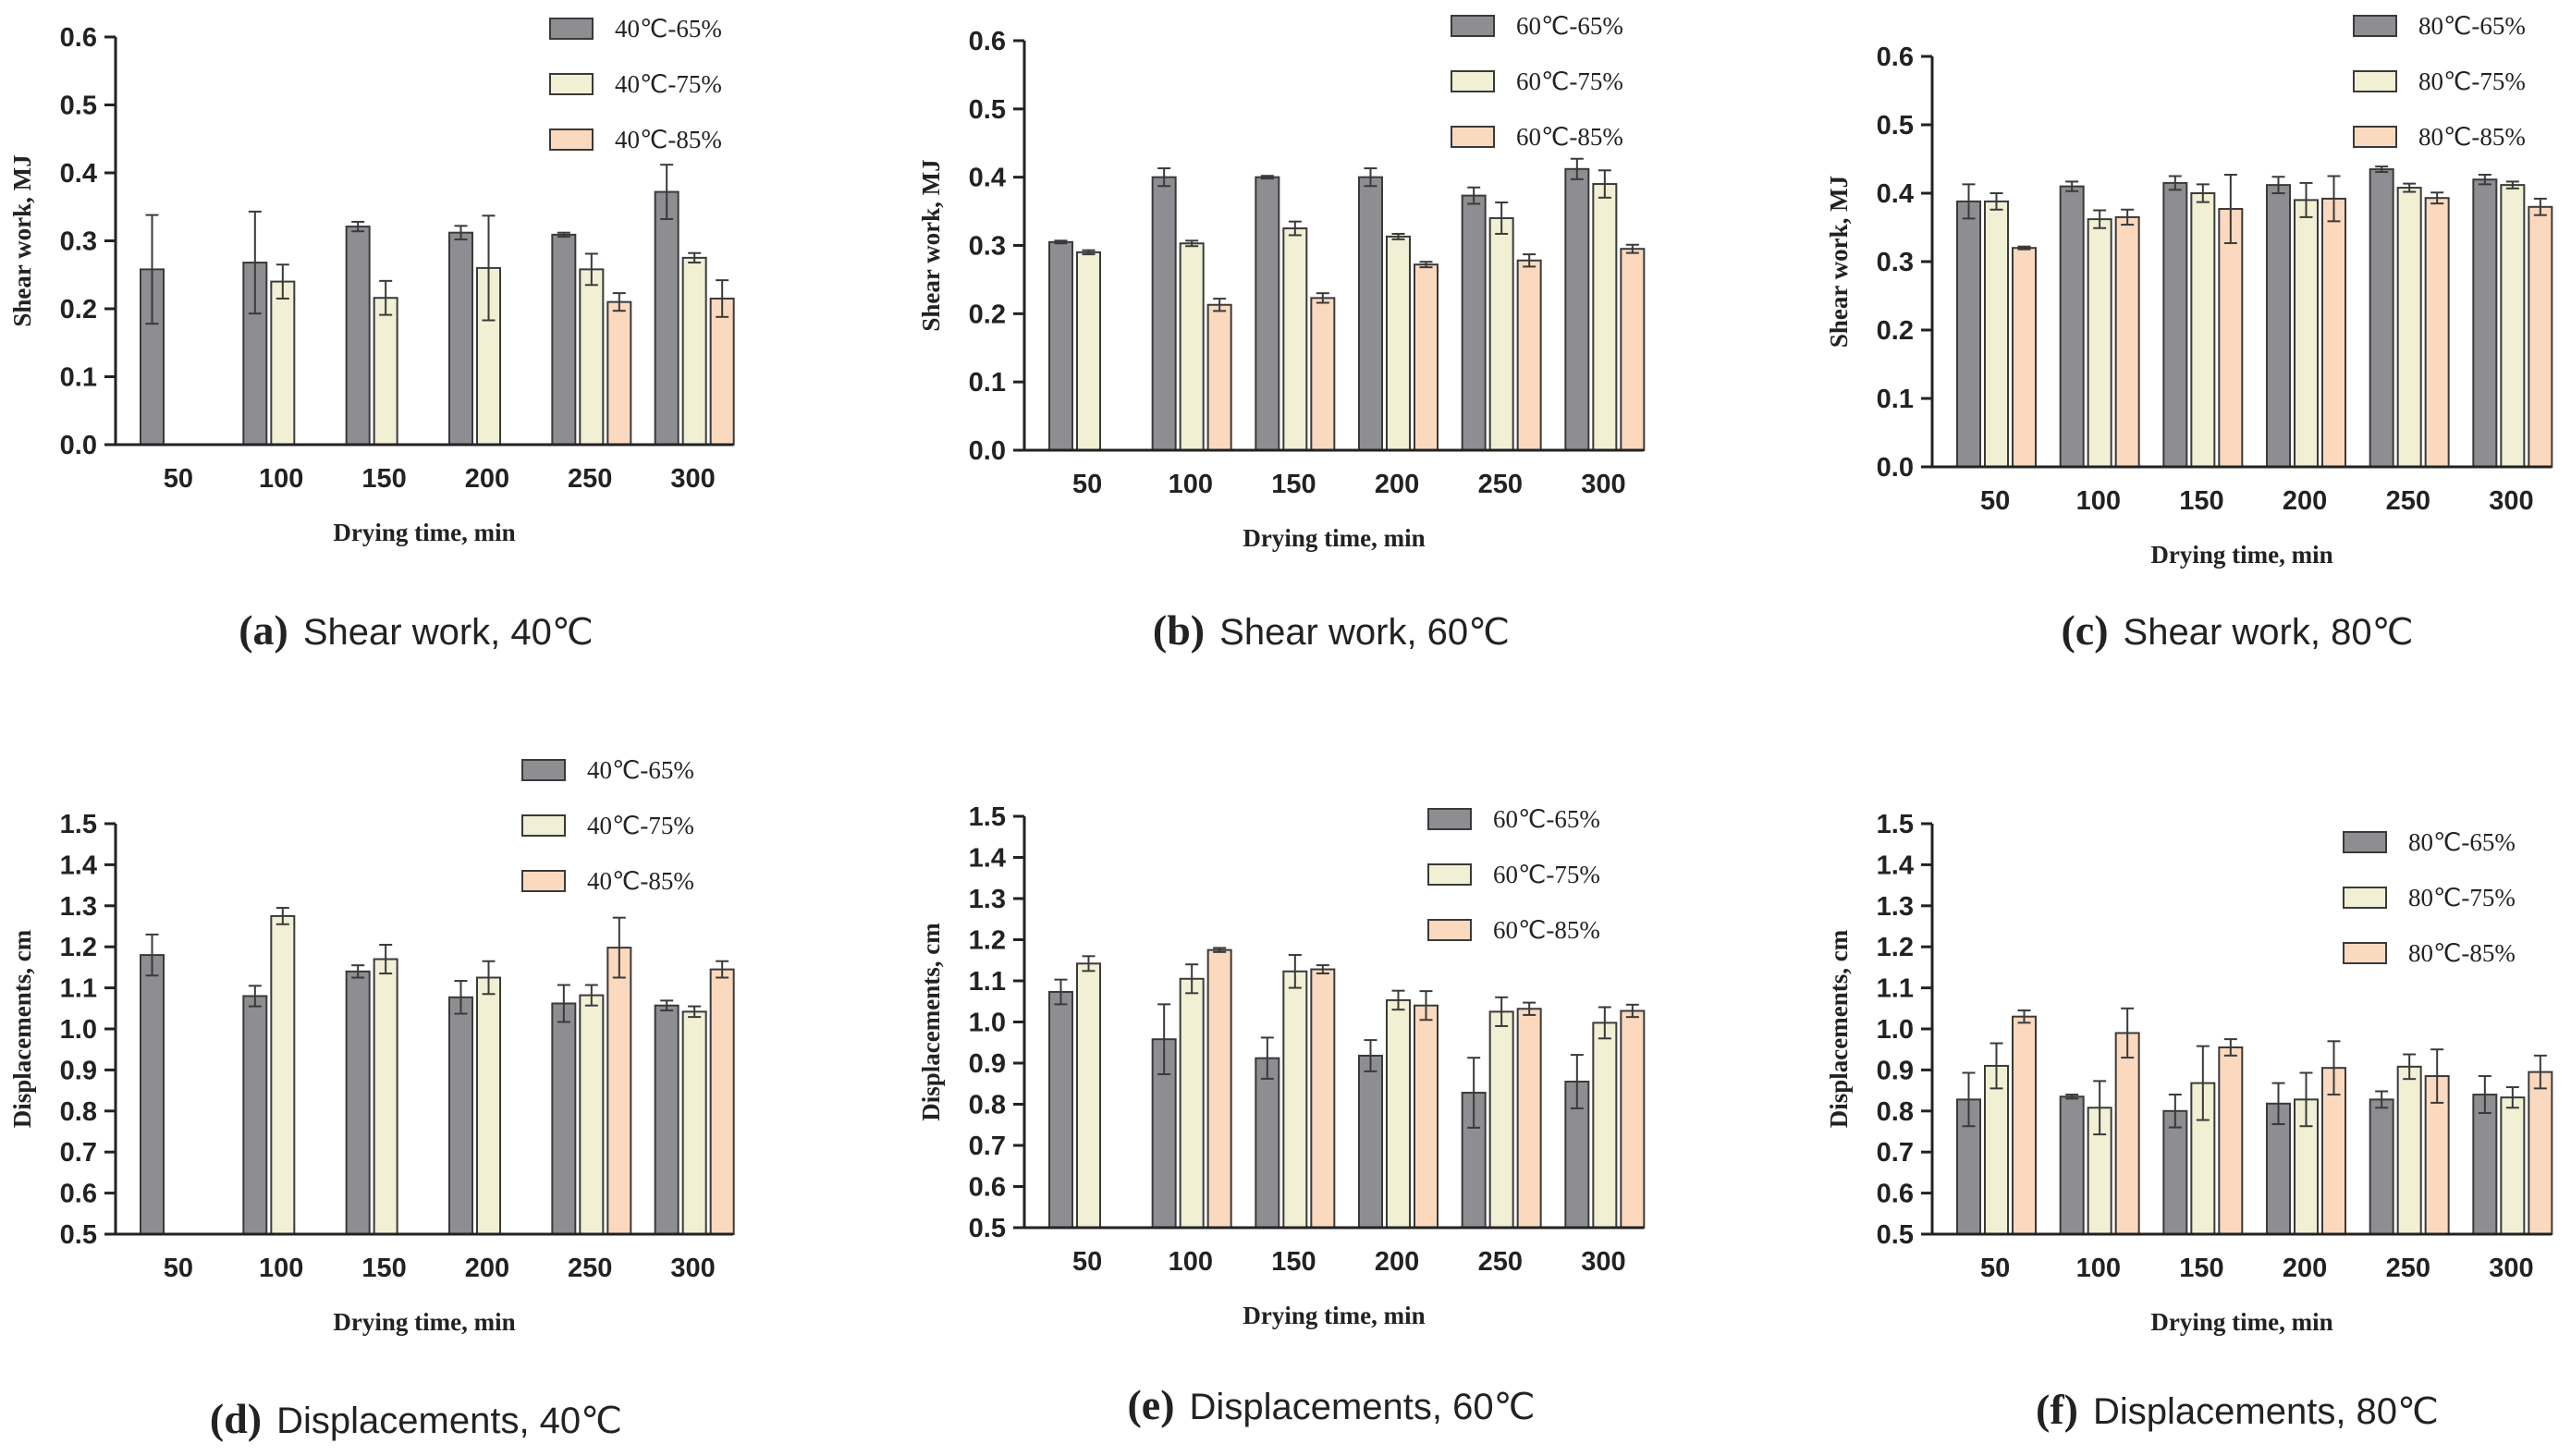 This screenshot has height=1456, width=2571. I want to click on caption-letter: (c), so click(2084, 630).